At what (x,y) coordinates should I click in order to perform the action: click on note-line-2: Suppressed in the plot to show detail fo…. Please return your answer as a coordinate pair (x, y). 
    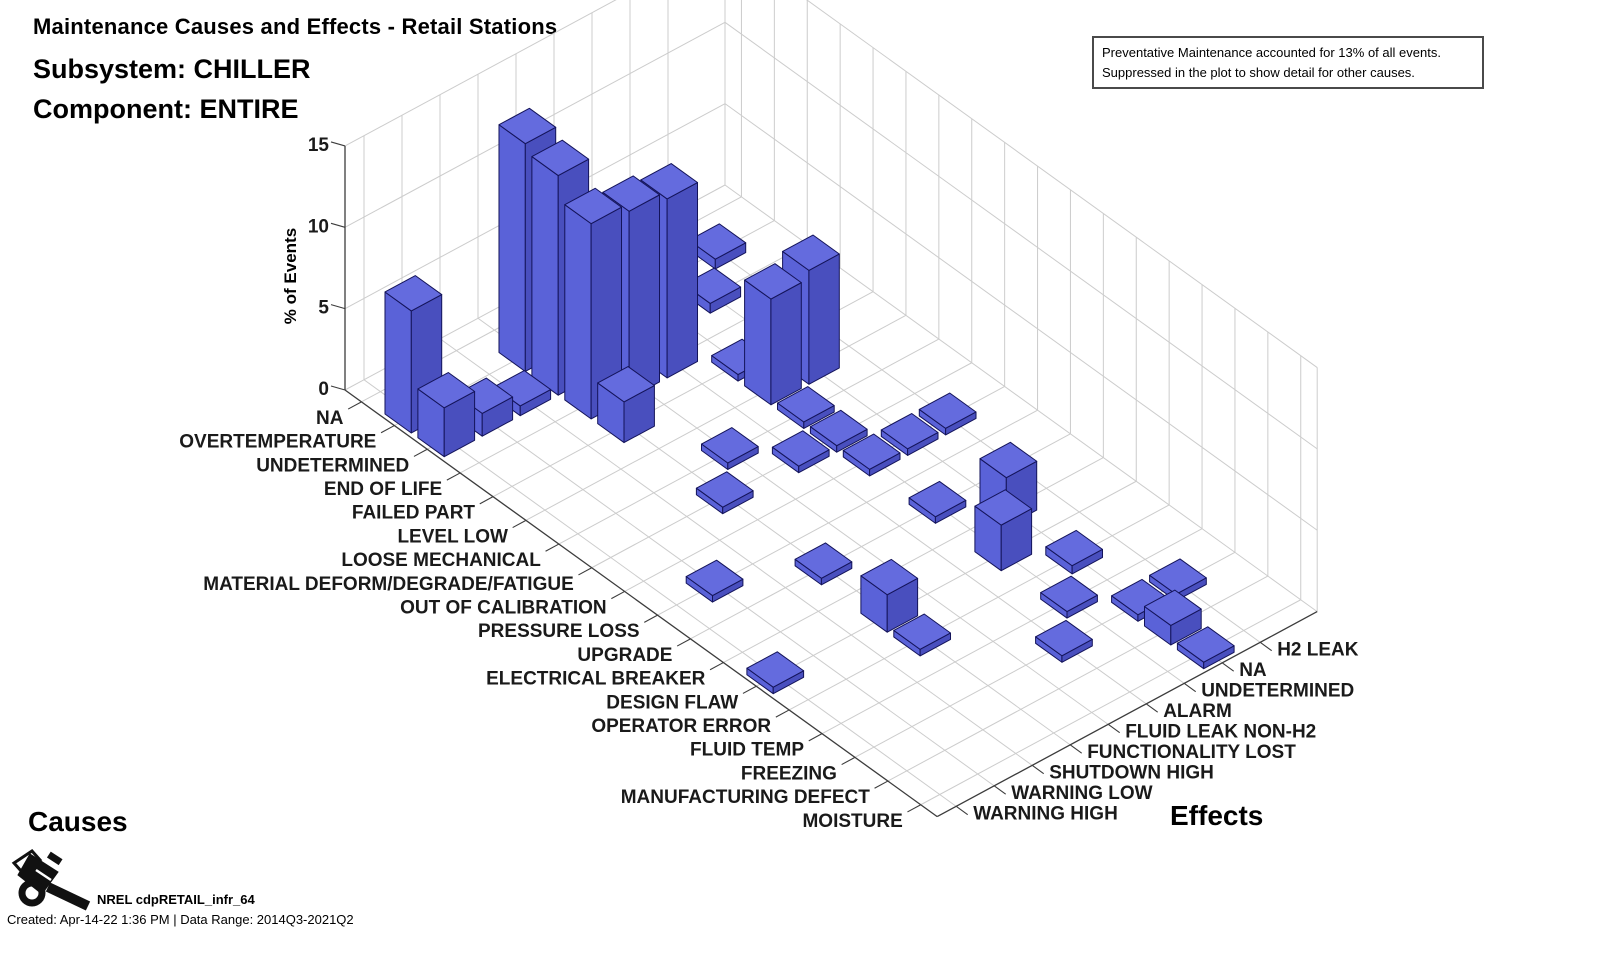
    Looking at the image, I should click on (1258, 72).